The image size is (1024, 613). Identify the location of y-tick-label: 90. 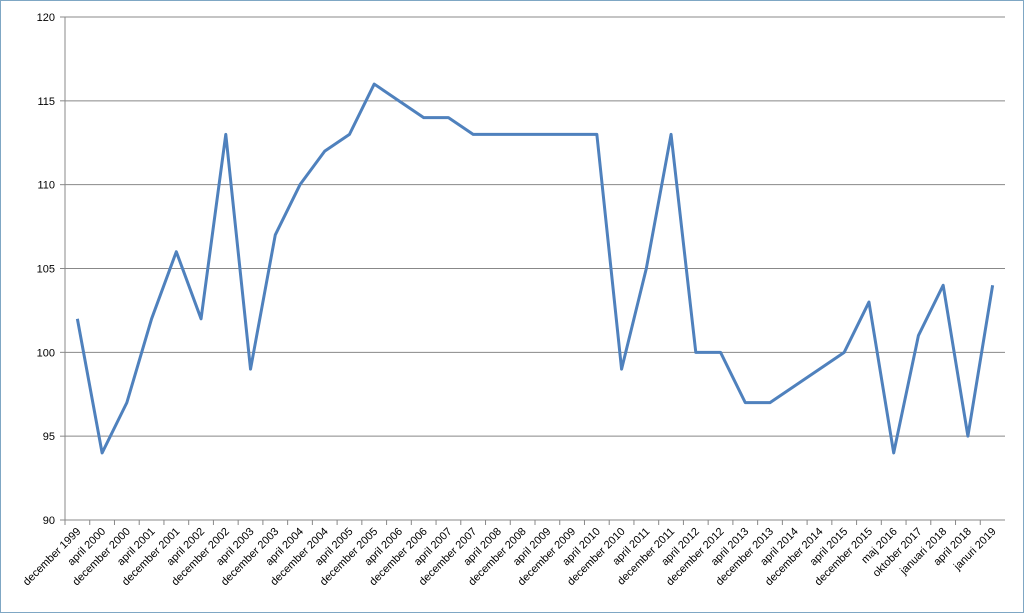
(49, 521).